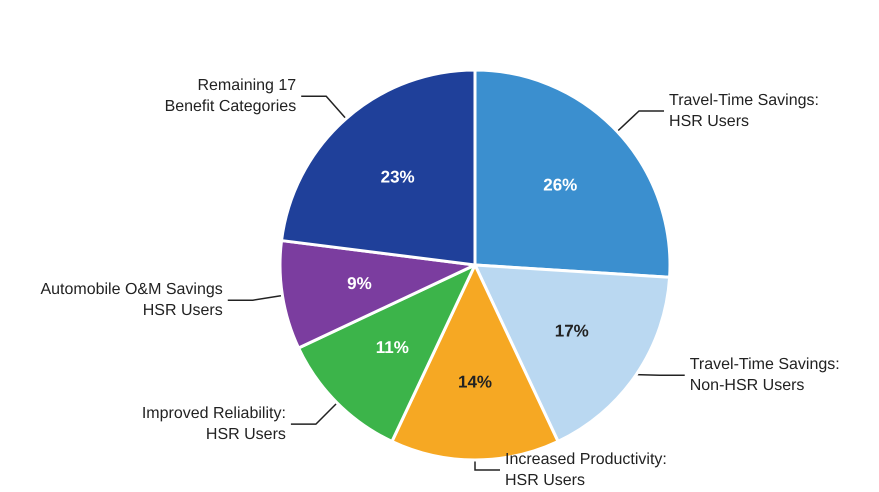 The height and width of the screenshot is (492, 879). Describe the element at coordinates (359, 283) in the screenshot. I see `data-label: 9%` at that location.